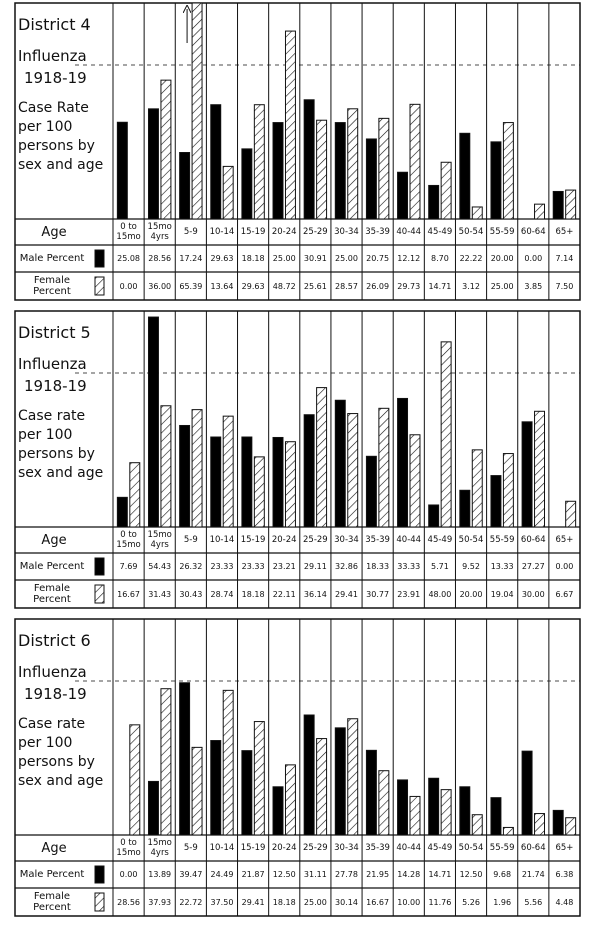 Image resolution: width=594 pixels, height=925 pixels. Describe the element at coordinates (253, 848) in the screenshot. I see `x-tick-label: 15-19` at that location.